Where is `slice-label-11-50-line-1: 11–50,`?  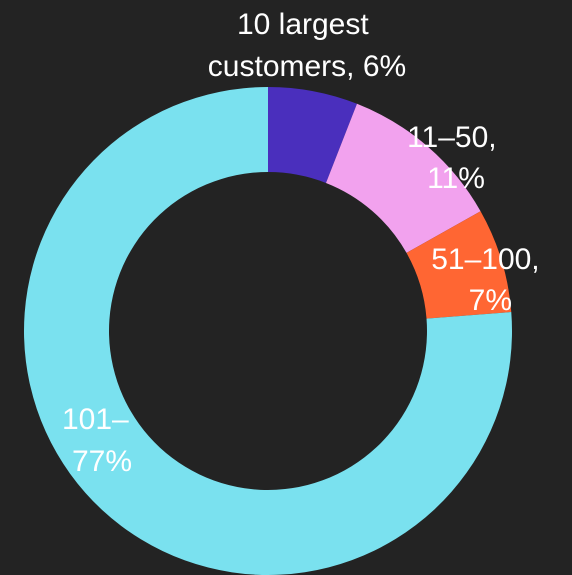 slice-label-11-50-line-1: 11–50, is located at coordinates (452, 137).